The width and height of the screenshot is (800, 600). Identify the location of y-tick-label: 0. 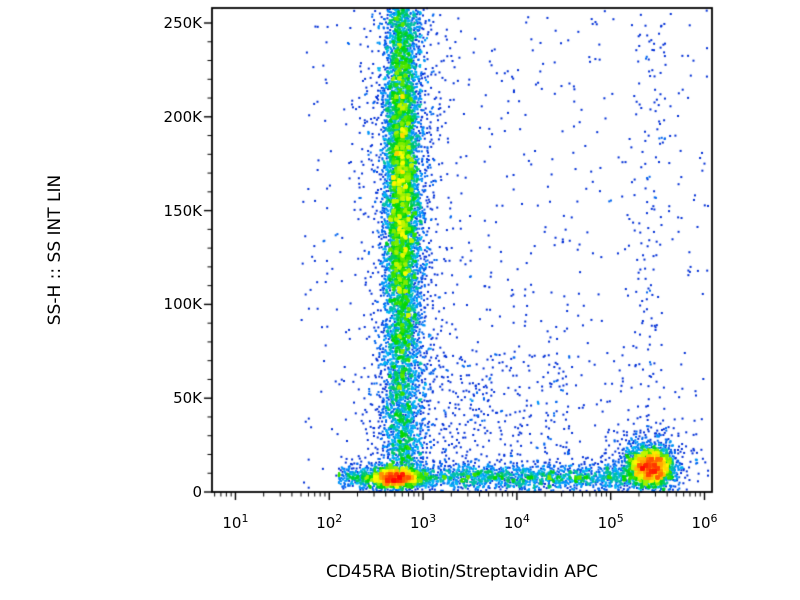
(197, 492).